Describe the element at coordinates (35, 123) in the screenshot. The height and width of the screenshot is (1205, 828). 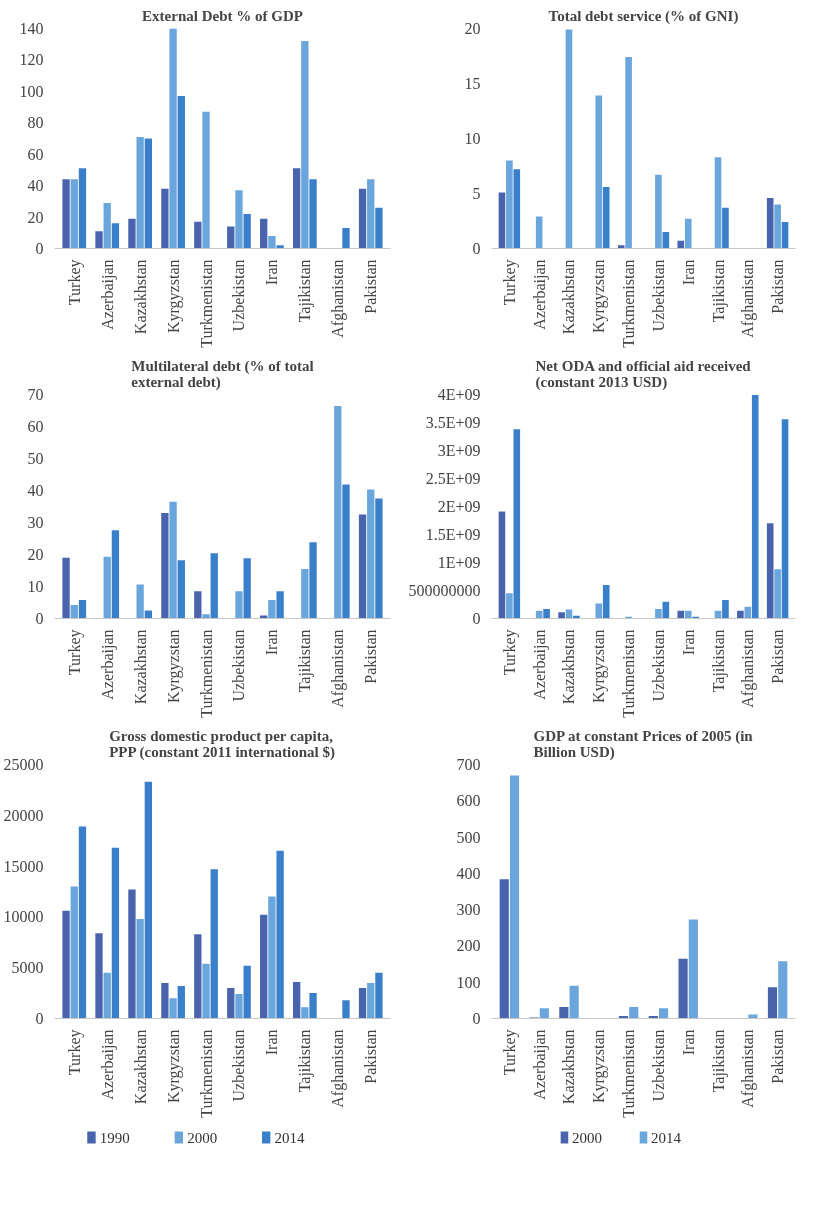
I see `y-tick-label: 80` at that location.